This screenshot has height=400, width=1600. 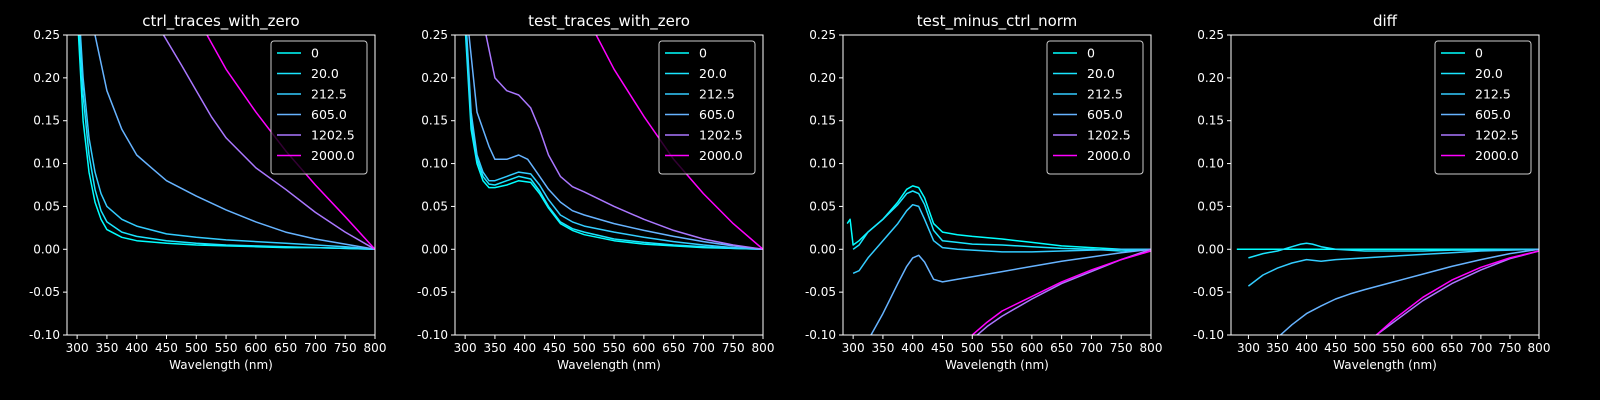 I want to click on chart-title: ctrl_traces_with_zero, so click(x=220, y=21).